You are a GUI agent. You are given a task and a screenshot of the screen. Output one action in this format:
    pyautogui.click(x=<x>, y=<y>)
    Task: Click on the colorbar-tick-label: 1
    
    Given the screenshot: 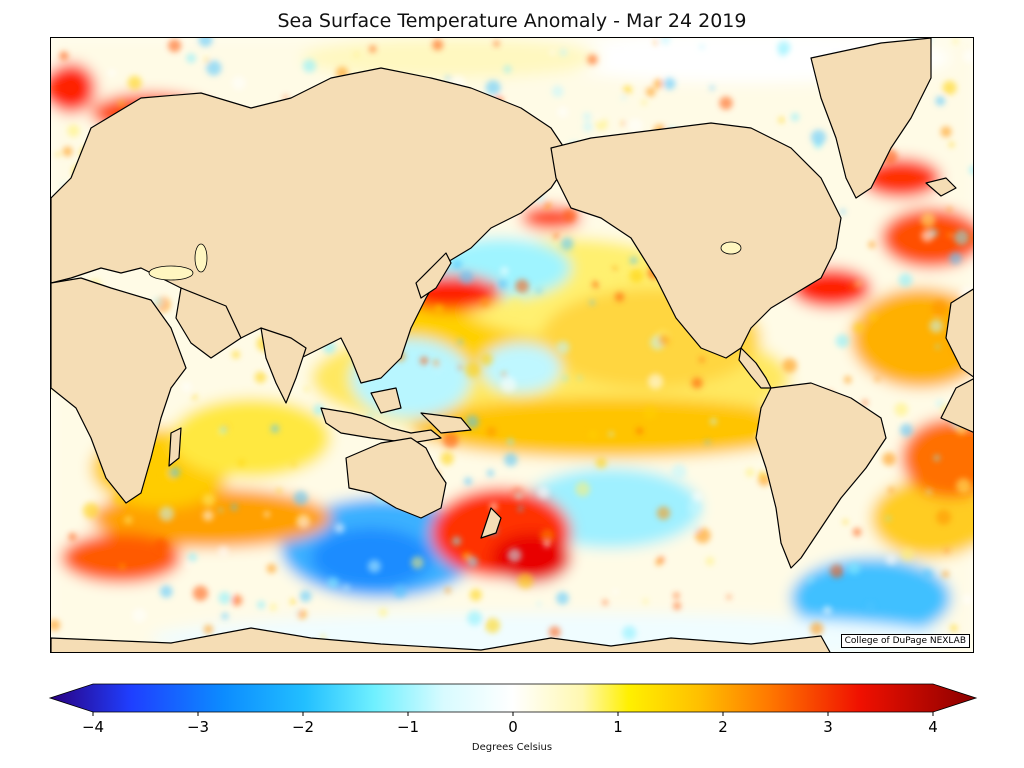 What is the action you would take?
    pyautogui.click(x=618, y=727)
    